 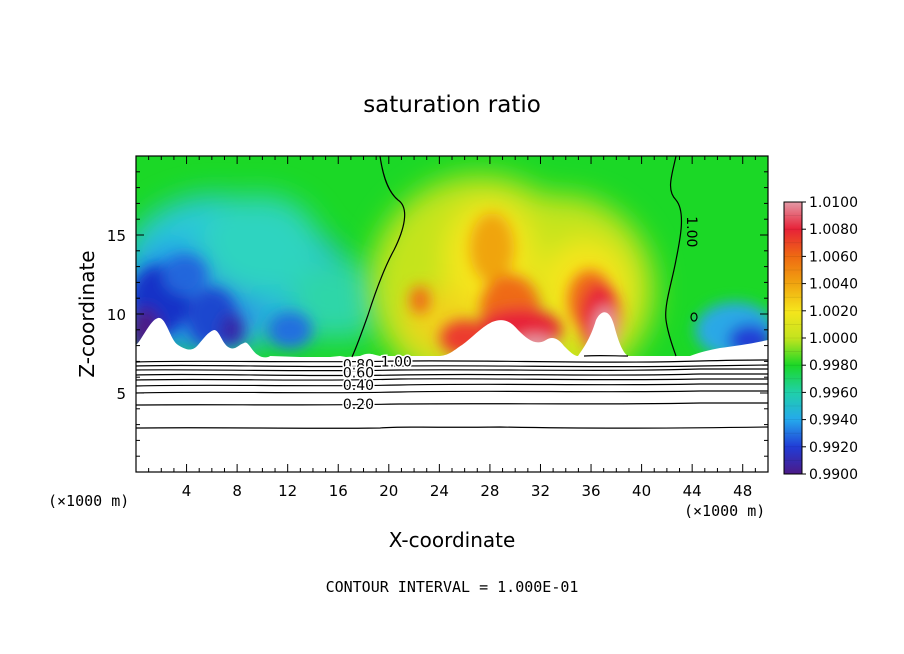 I want to click on x-tick-label: 28, so click(x=489, y=491).